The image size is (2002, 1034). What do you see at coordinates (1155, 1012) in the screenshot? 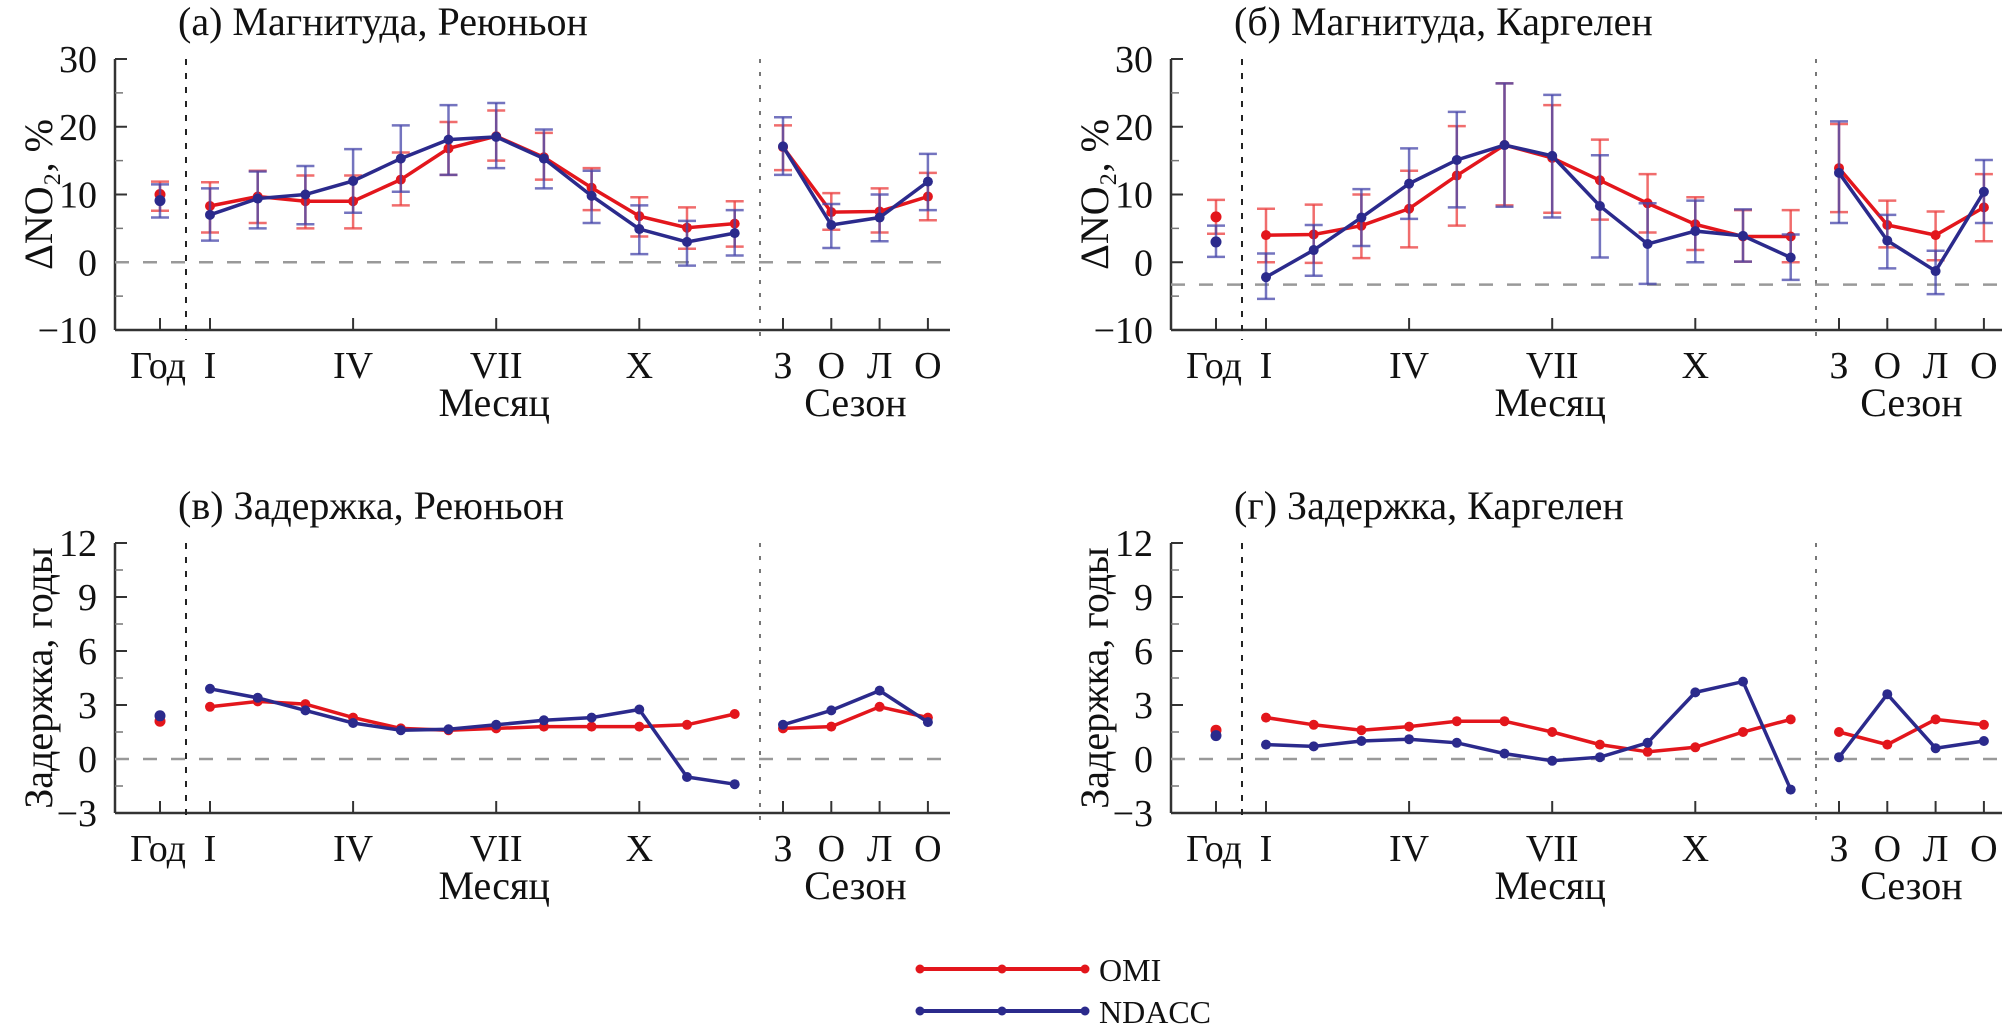
I see `legend-ndacc-label: NDACC` at bounding box center [1155, 1012].